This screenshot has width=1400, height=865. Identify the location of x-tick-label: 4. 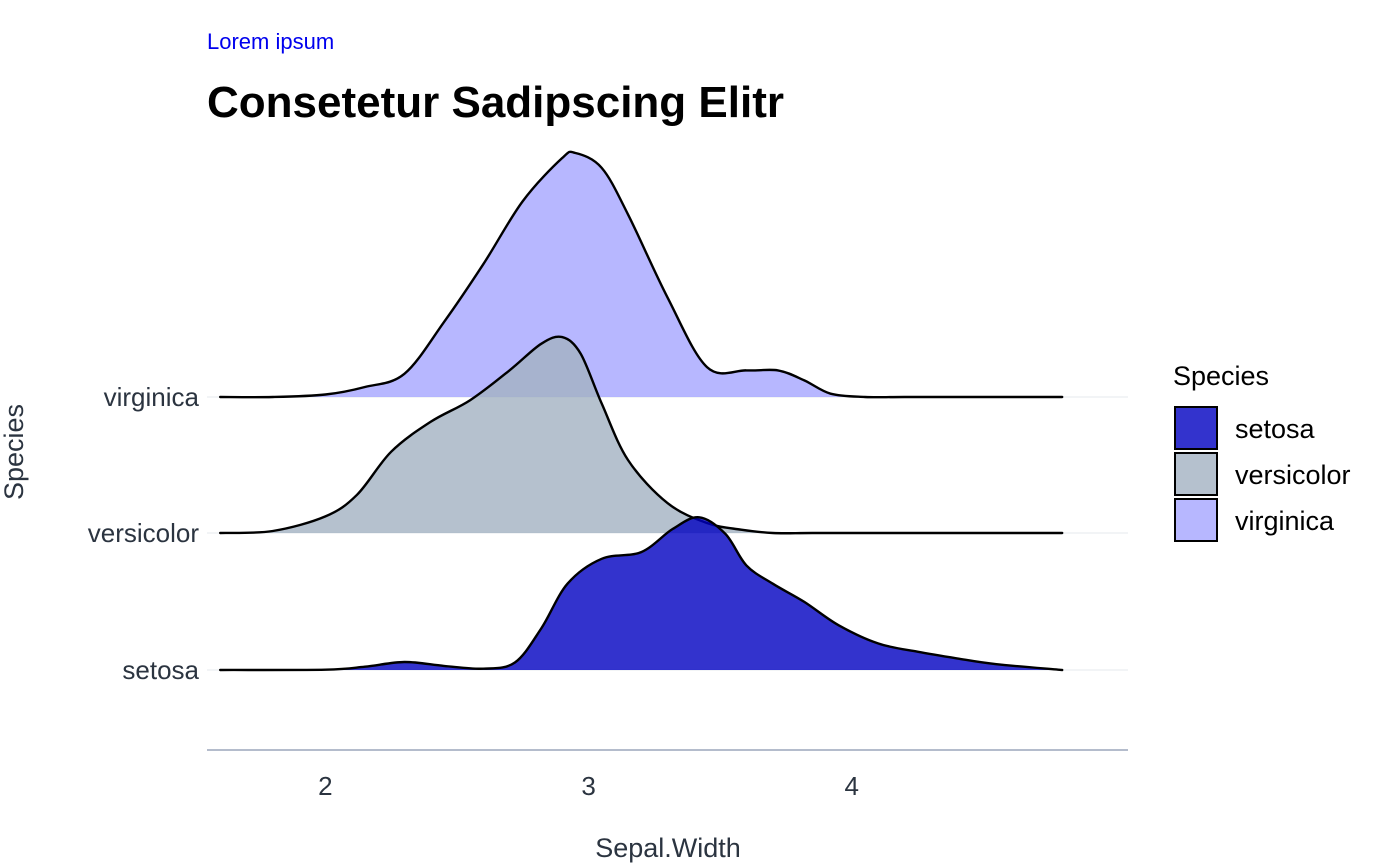
(851, 786).